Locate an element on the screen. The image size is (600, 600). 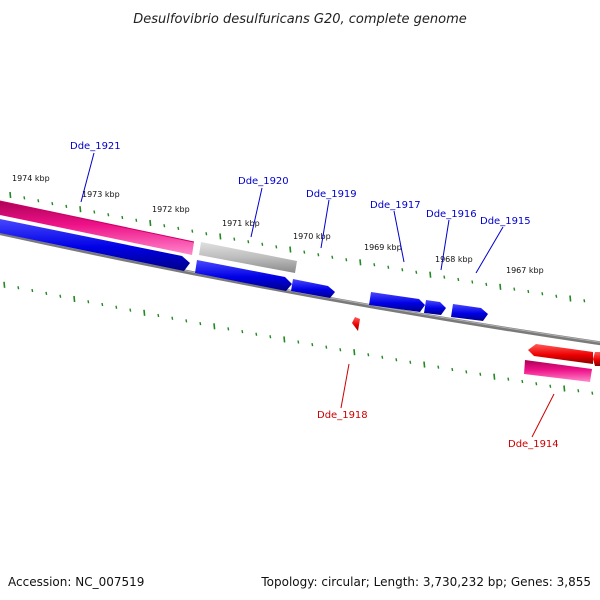
gene-label-dde-1919: Dde_1919 is located at coordinates (331, 194).